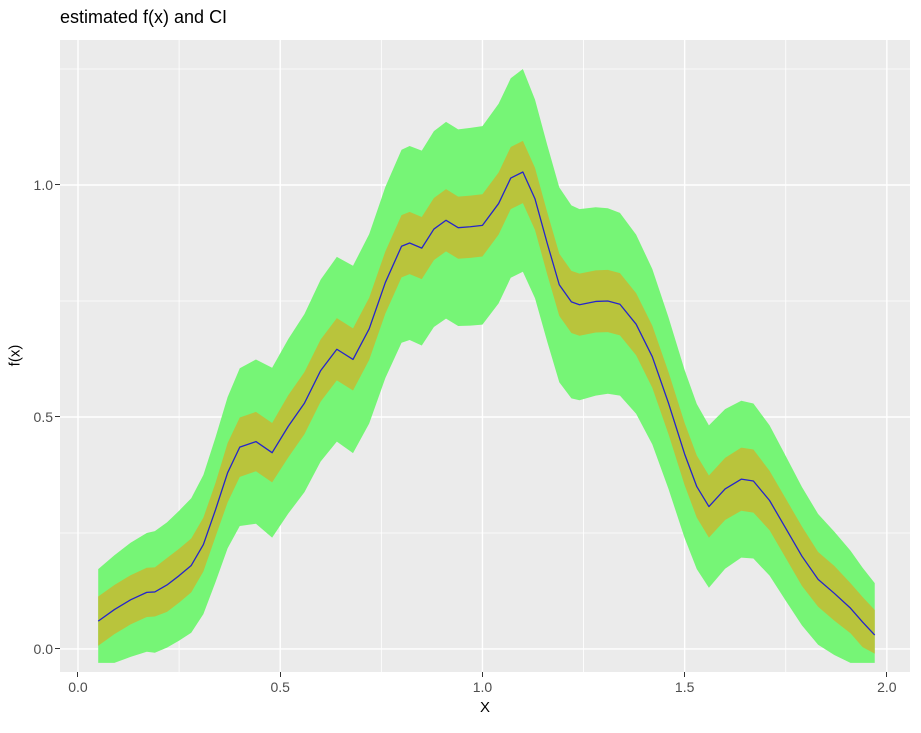  I want to click on x-tick-label: 1.0, so click(482, 687).